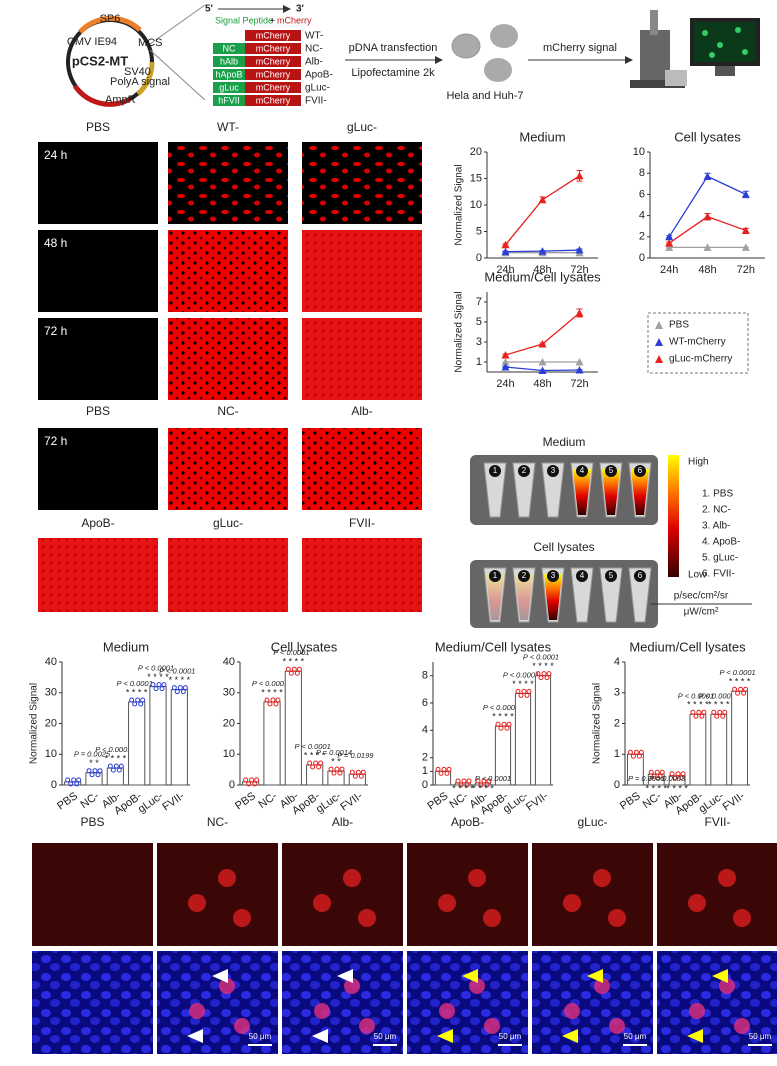  I want to click on y-tick-label: 1, so click(479, 362).